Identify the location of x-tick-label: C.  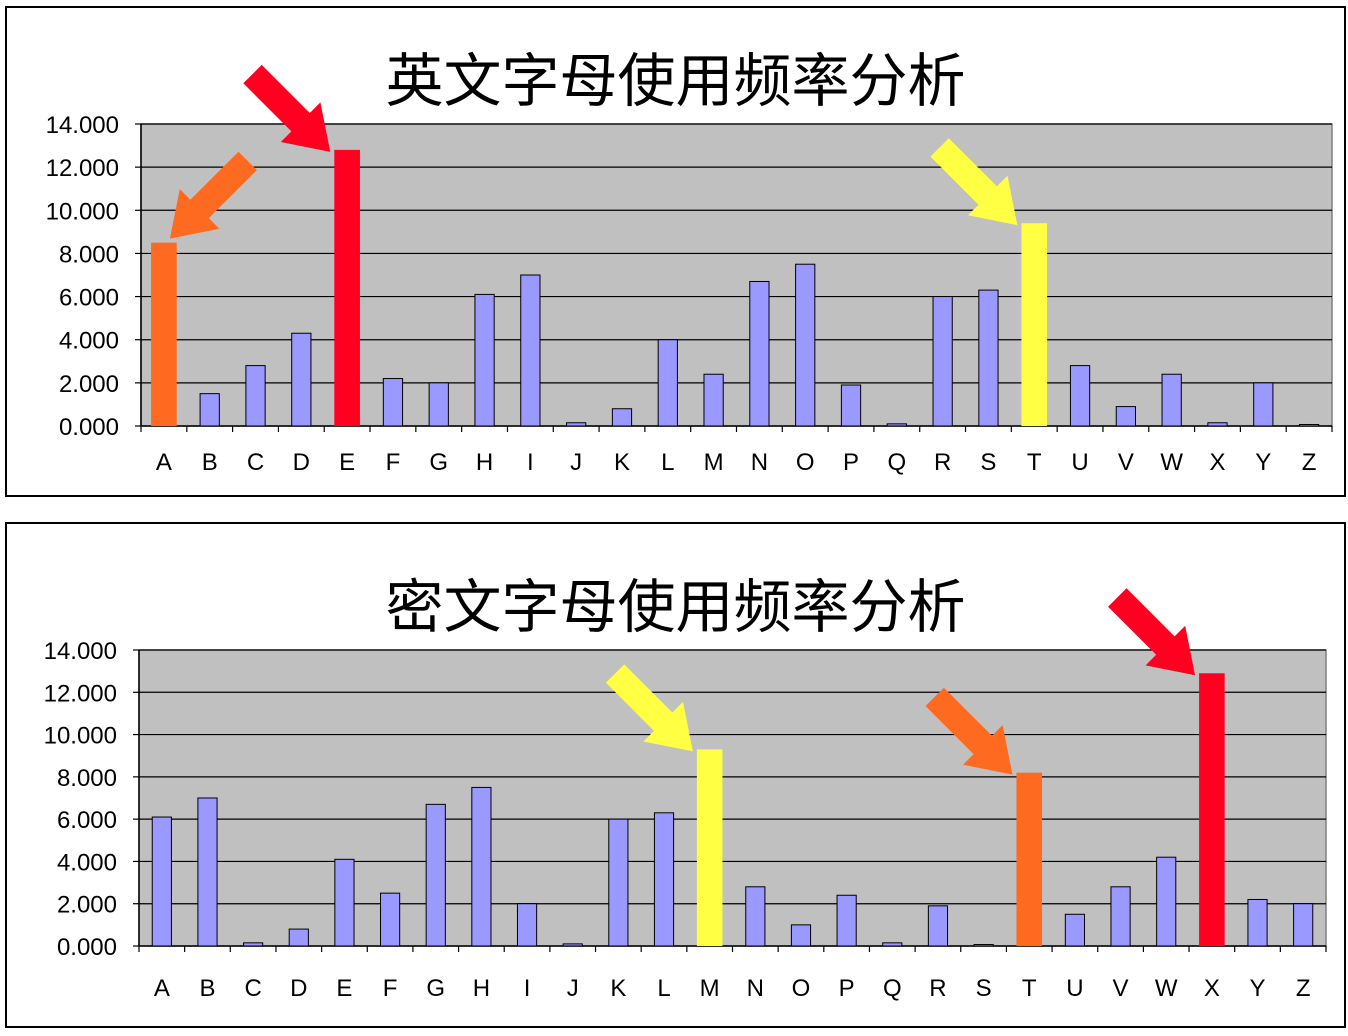
(252, 988).